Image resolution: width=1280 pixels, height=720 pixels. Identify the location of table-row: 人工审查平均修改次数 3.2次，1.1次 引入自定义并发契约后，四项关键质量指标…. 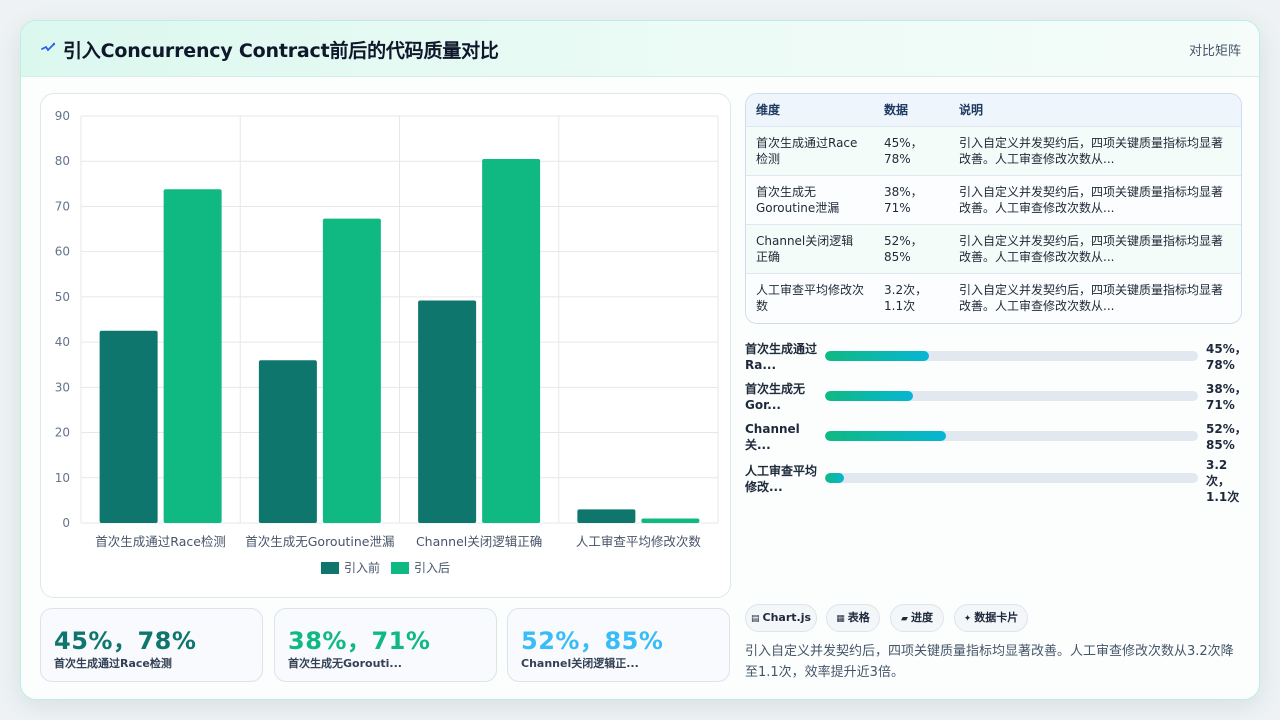
(993, 297).